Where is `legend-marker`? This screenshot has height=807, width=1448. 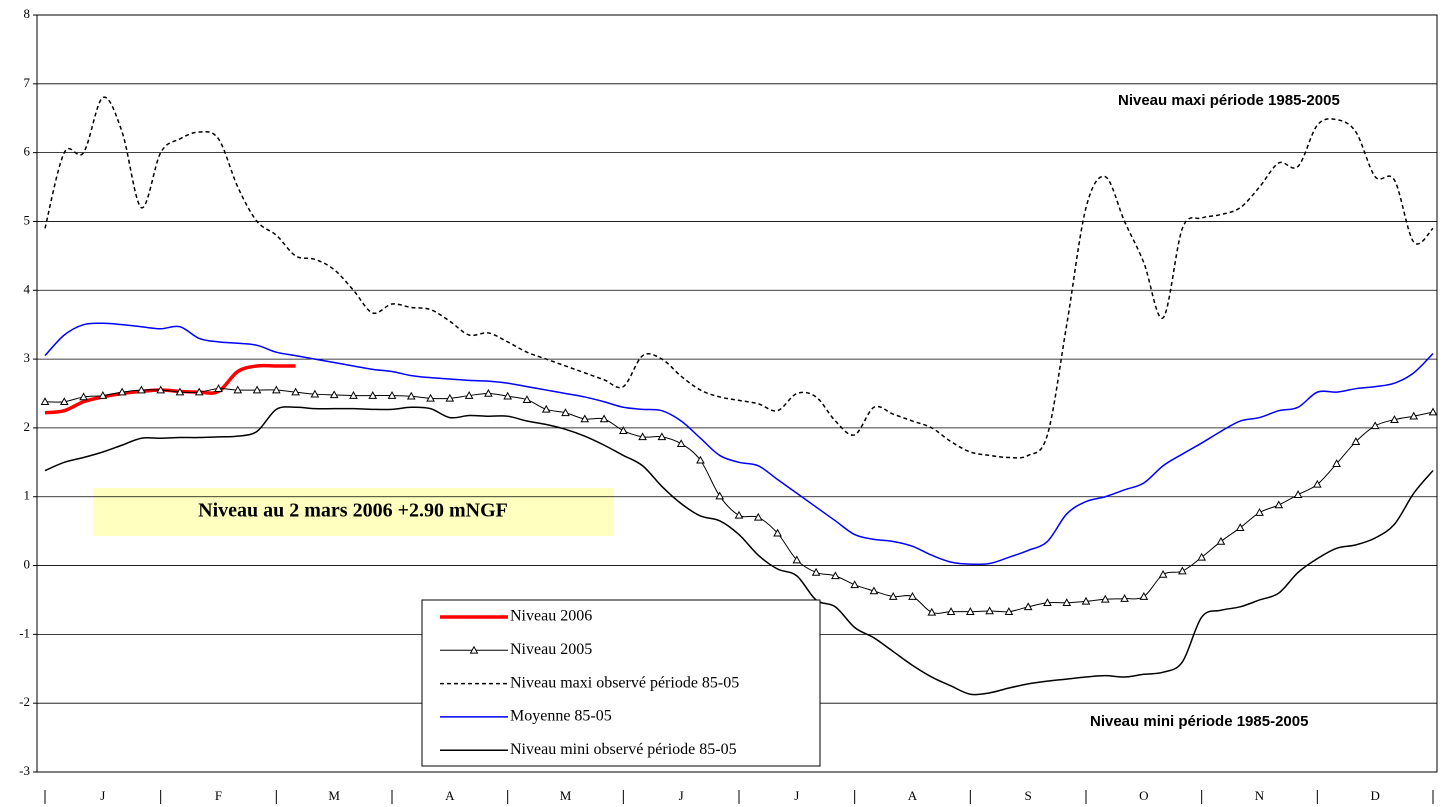 legend-marker is located at coordinates (474, 649).